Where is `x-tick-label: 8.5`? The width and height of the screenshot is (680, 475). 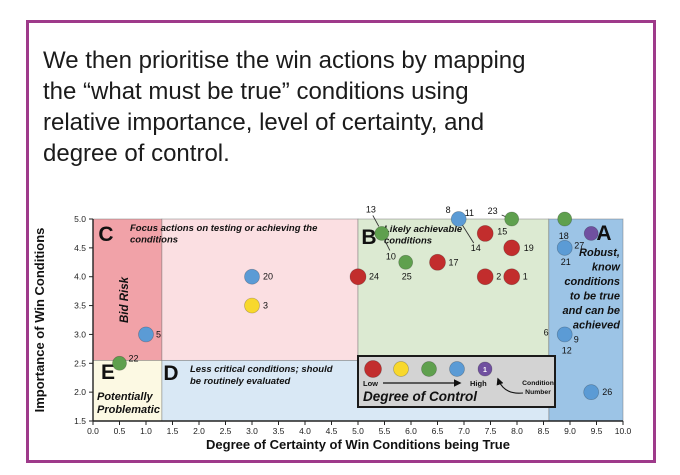
x-tick-label: 8.5 is located at coordinates (544, 431).